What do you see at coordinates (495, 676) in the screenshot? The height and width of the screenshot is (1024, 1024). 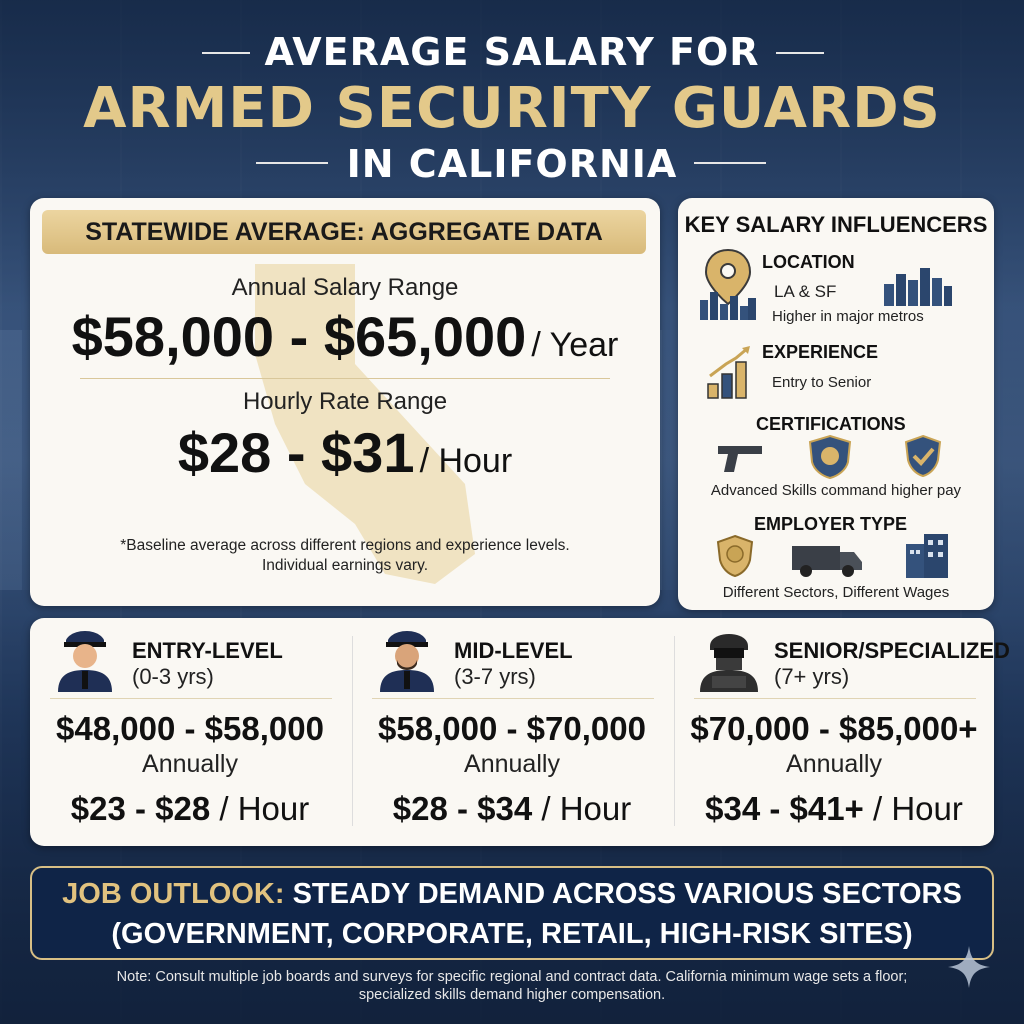 I see `tier-years: (3-7 yrs)` at bounding box center [495, 676].